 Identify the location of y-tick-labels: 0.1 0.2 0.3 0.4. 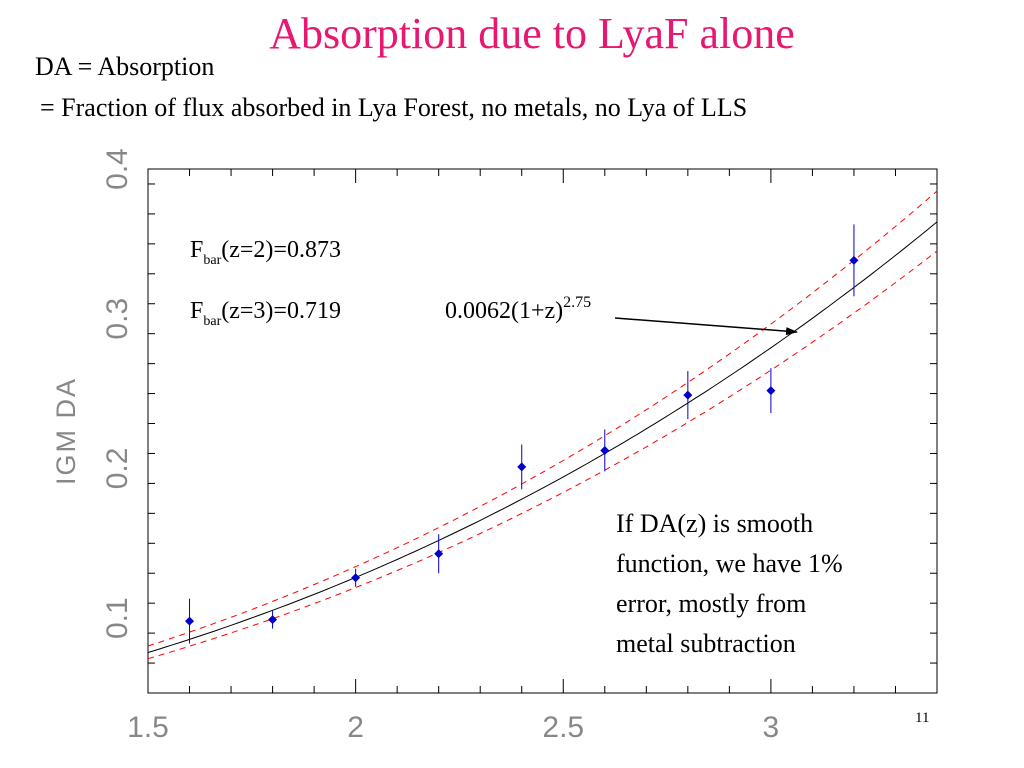
(117, 393).